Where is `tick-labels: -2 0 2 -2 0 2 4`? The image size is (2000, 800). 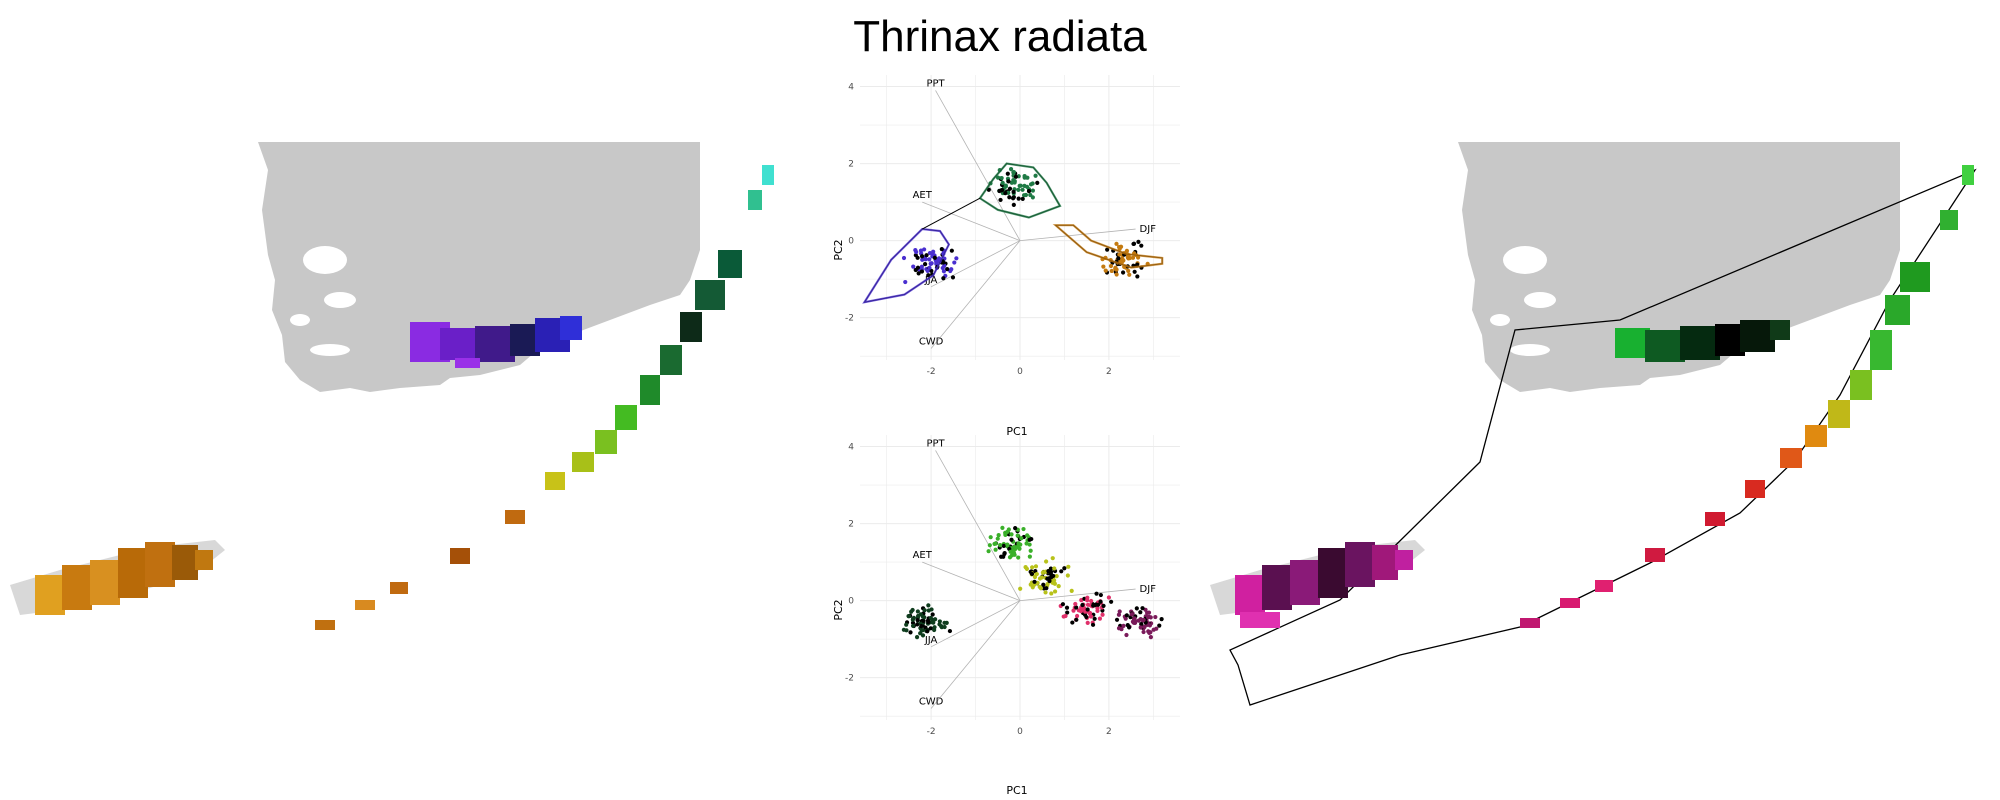 tick-labels: -2 0 2 -2 0 2 4 is located at coordinates (978, 590).